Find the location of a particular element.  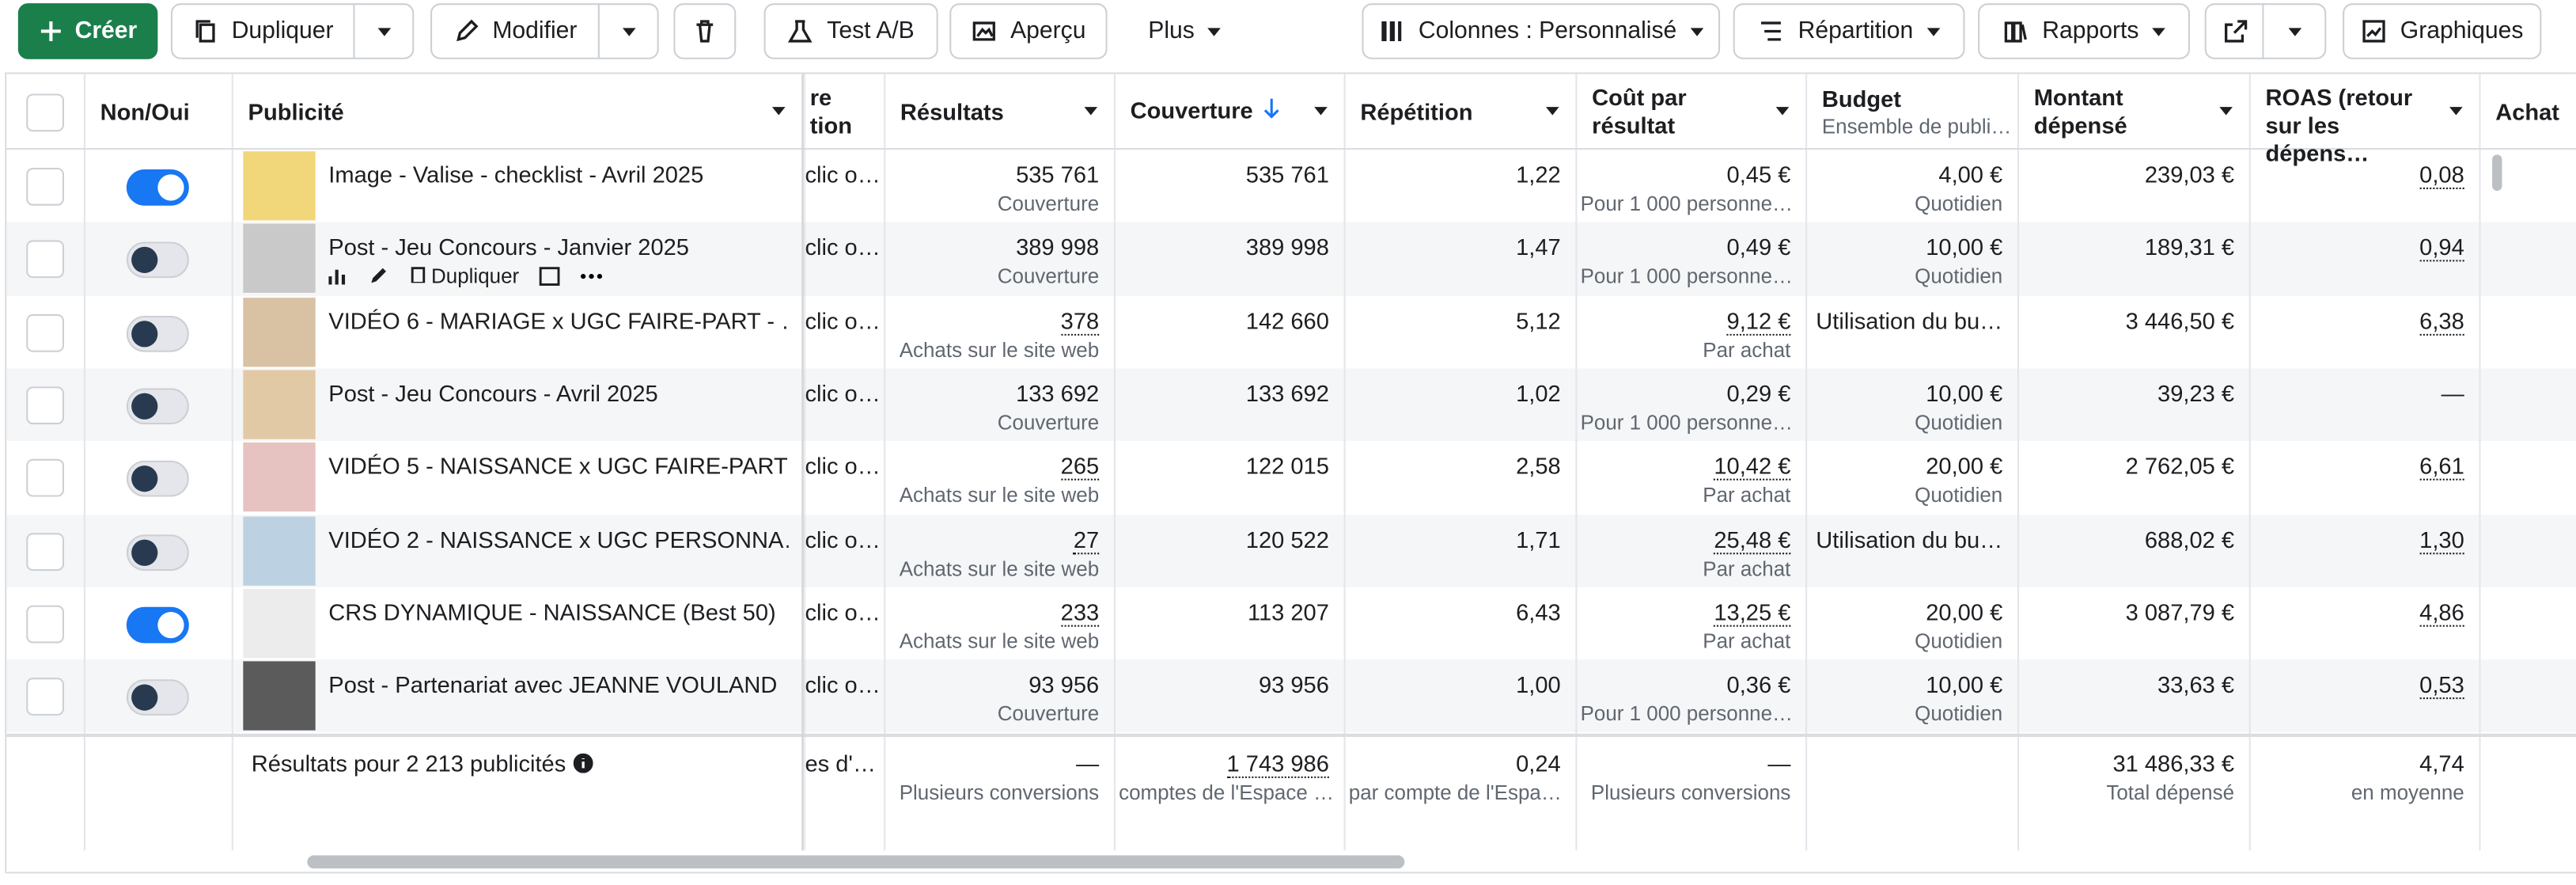

duplicate-menu is located at coordinates (384, 31).